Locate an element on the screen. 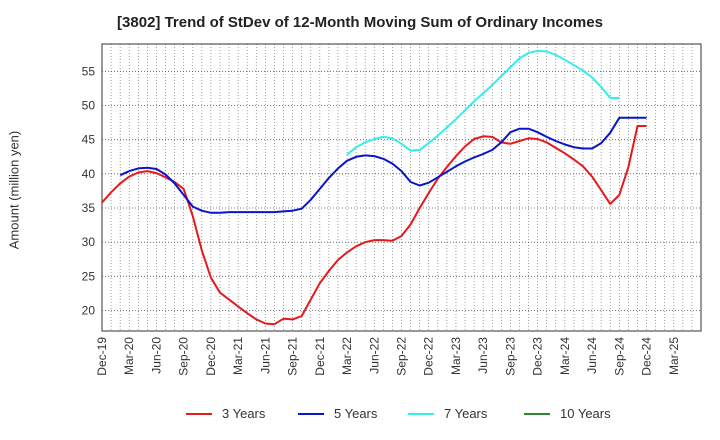  x-tick-label: Mar-21 is located at coordinates (238, 356).